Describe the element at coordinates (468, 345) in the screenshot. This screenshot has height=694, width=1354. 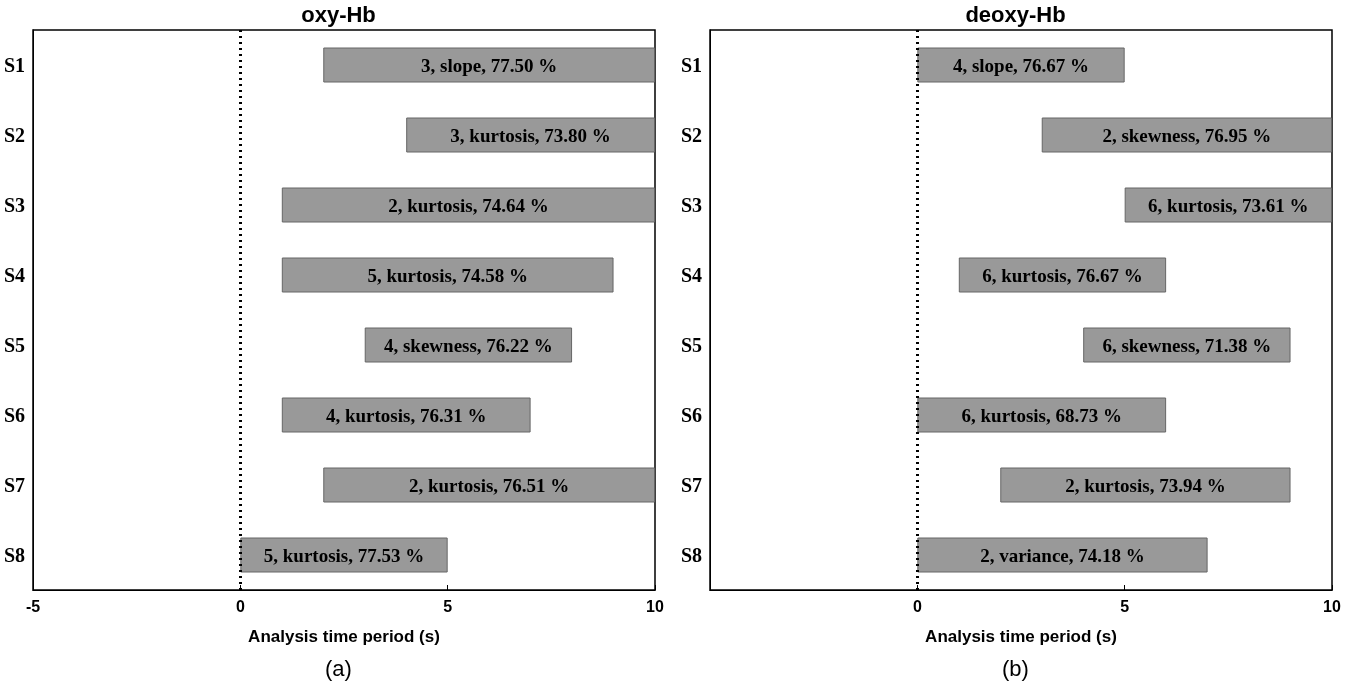
I see `annotation: 4, skewness, 76.22 %` at that location.